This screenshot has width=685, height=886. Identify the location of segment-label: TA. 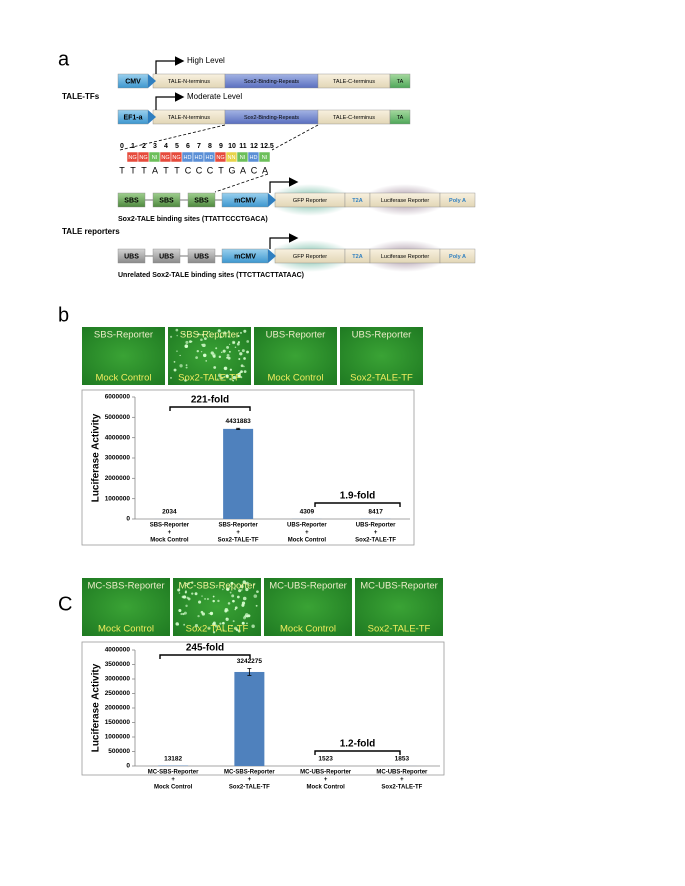
(400, 82).